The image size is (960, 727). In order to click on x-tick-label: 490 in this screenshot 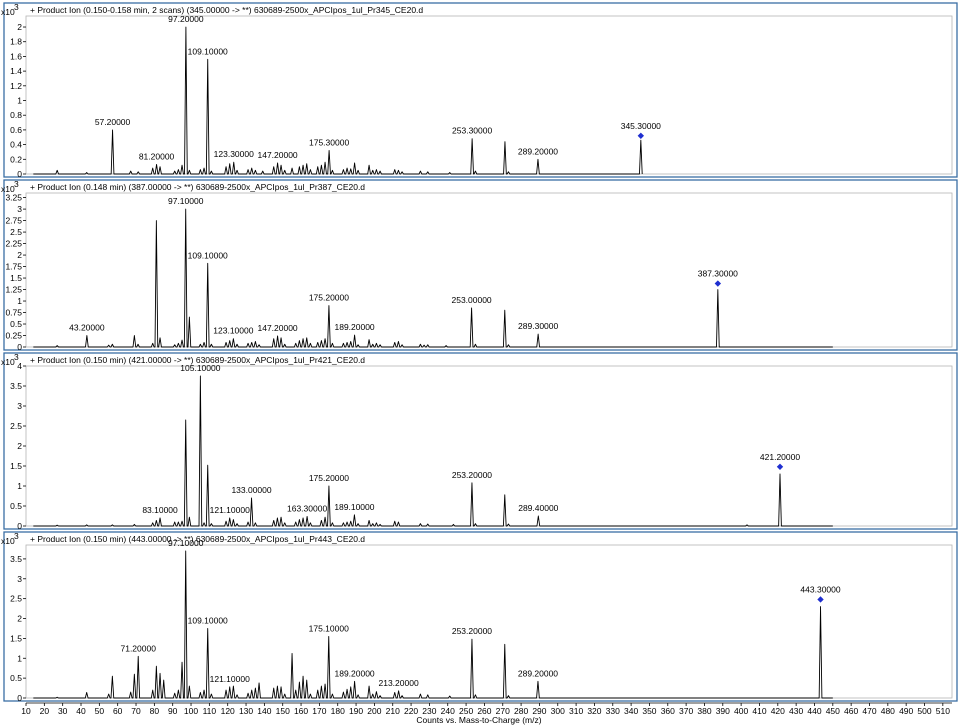, I will do `click(906, 711)`.